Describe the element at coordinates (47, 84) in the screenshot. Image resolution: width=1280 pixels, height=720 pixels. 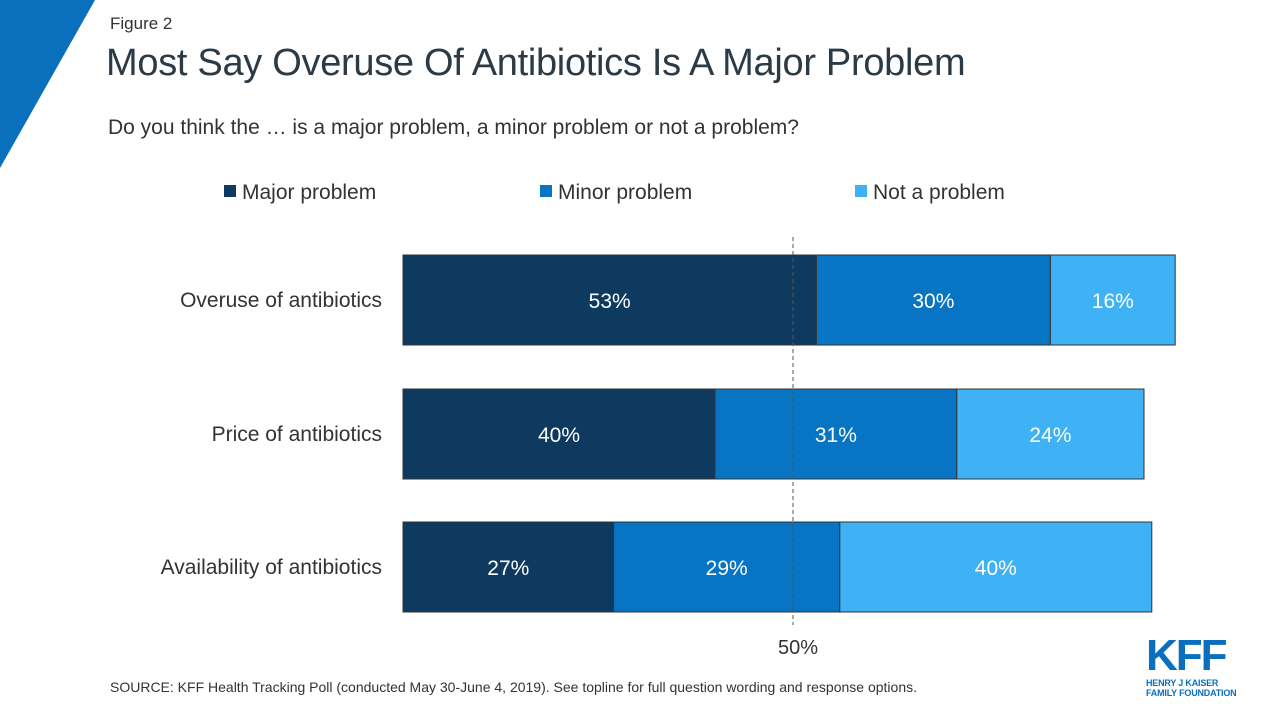
I see `corner-accent-shape` at that location.